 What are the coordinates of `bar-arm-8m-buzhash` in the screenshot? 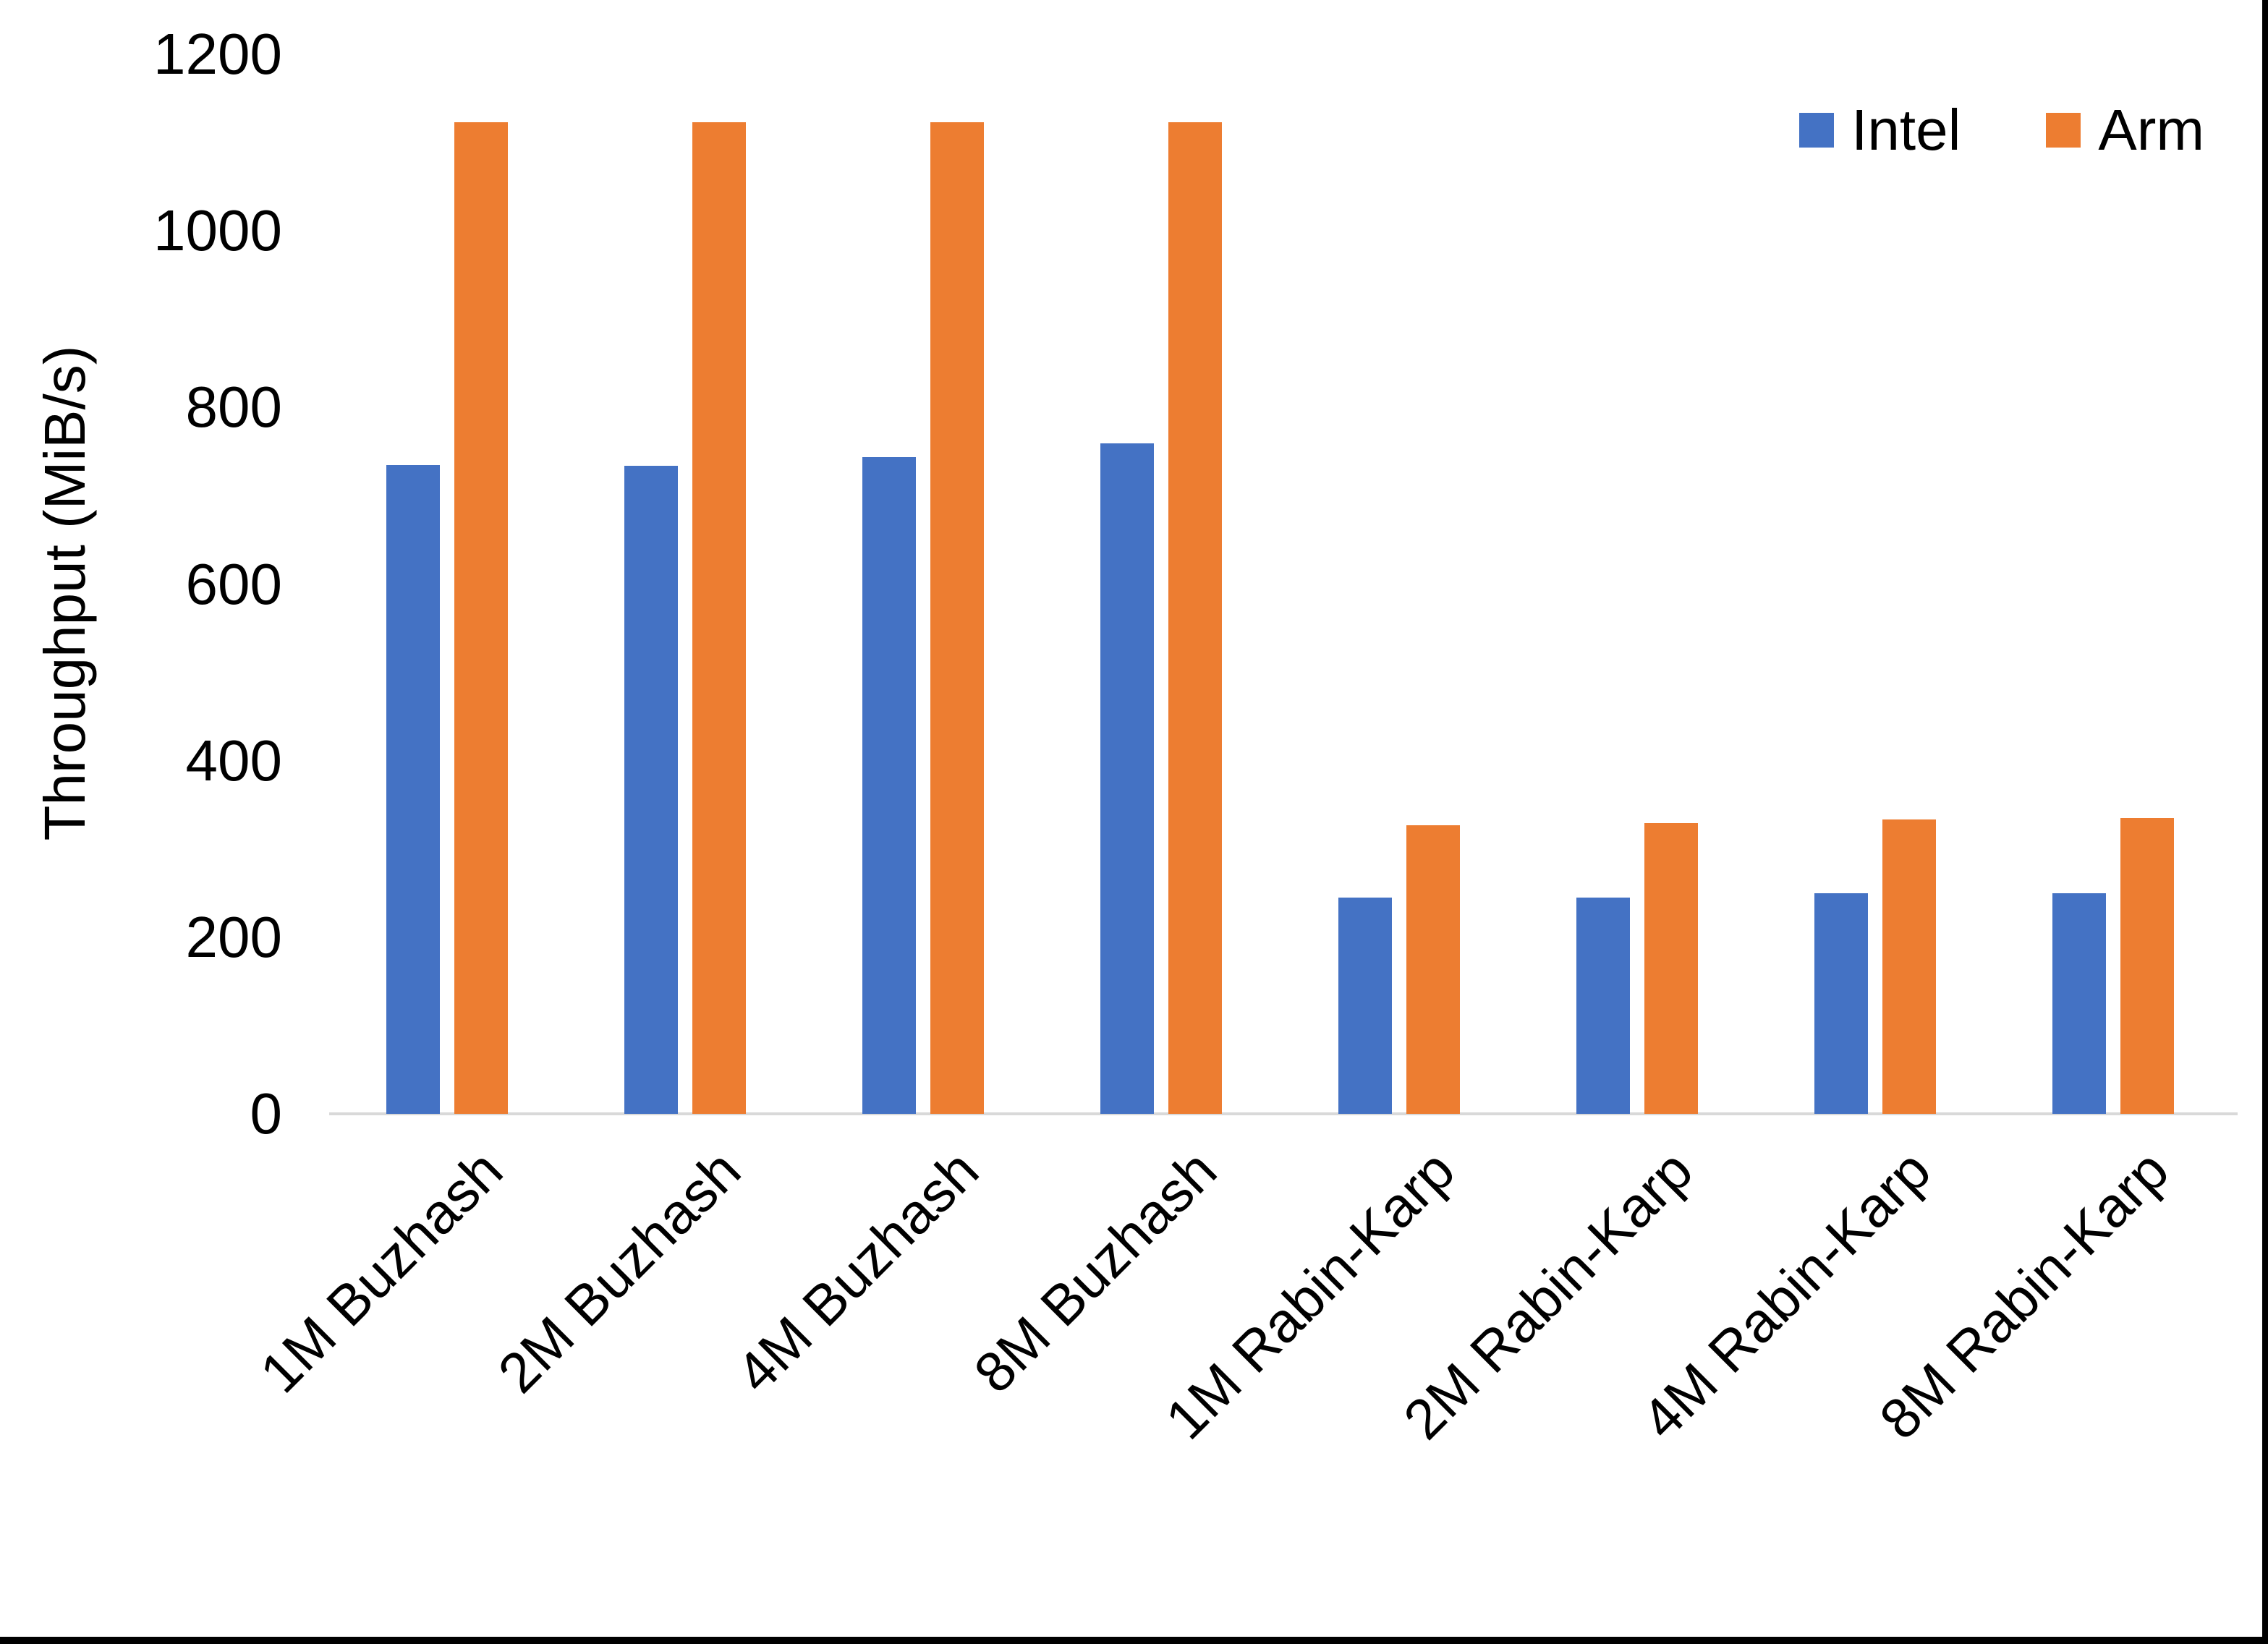 It's located at (1195, 618).